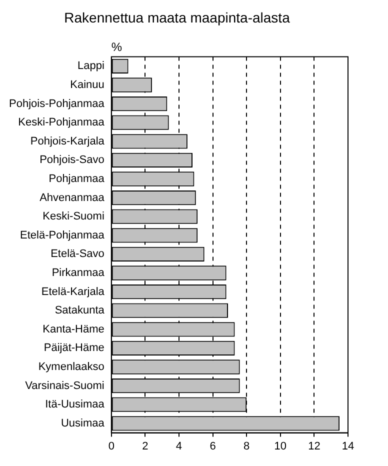 The image size is (388, 466). I want to click on y-tick-label: Ahvenanmaa, so click(73, 198).